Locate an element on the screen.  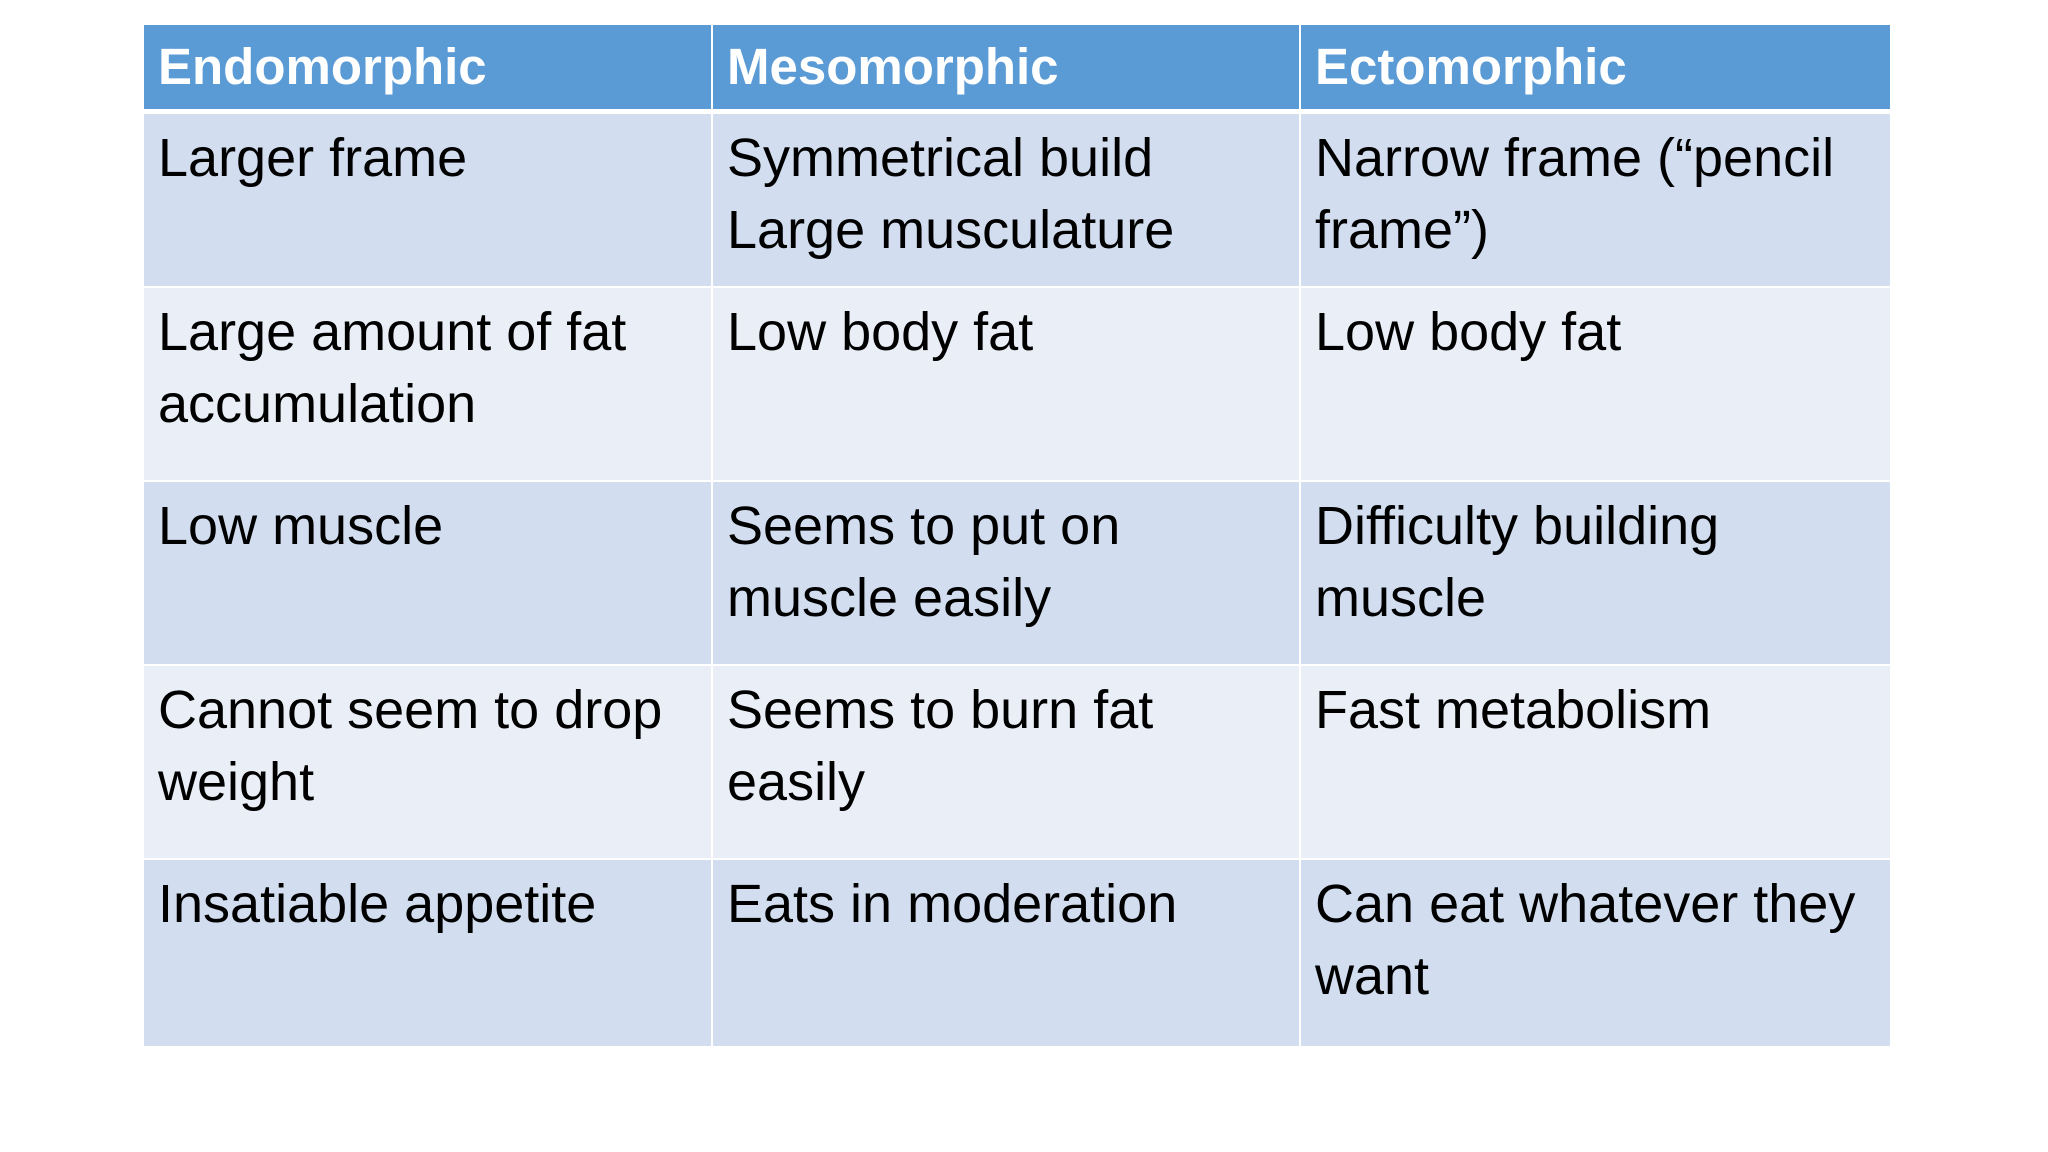
header-endomorphic: Endomorphic is located at coordinates (428, 69).